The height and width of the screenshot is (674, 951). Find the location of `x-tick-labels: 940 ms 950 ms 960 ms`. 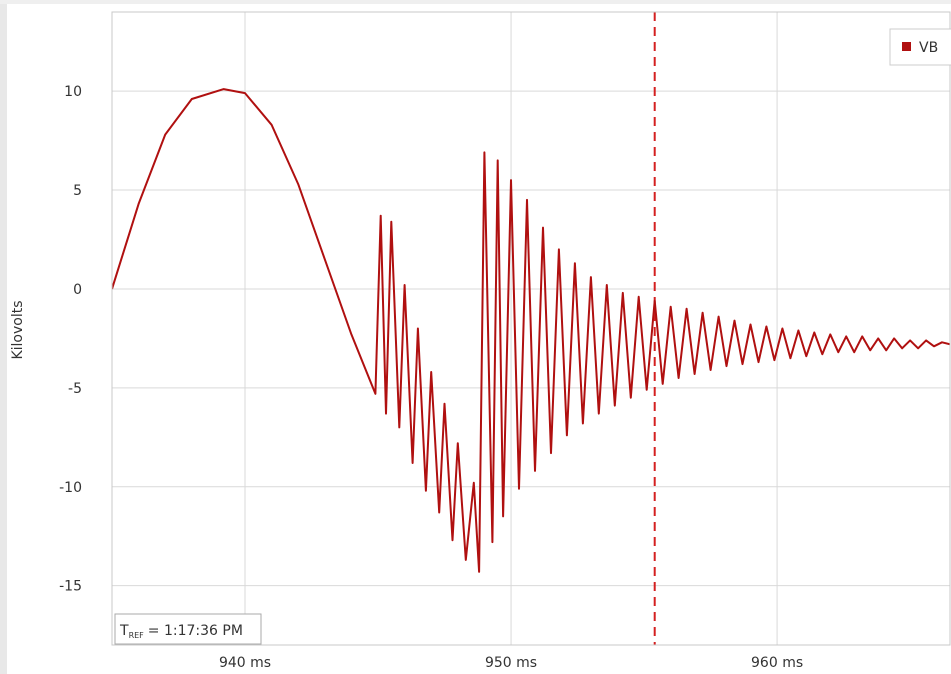

x-tick-labels: 940 ms 950 ms 960 ms is located at coordinates (511, 663).